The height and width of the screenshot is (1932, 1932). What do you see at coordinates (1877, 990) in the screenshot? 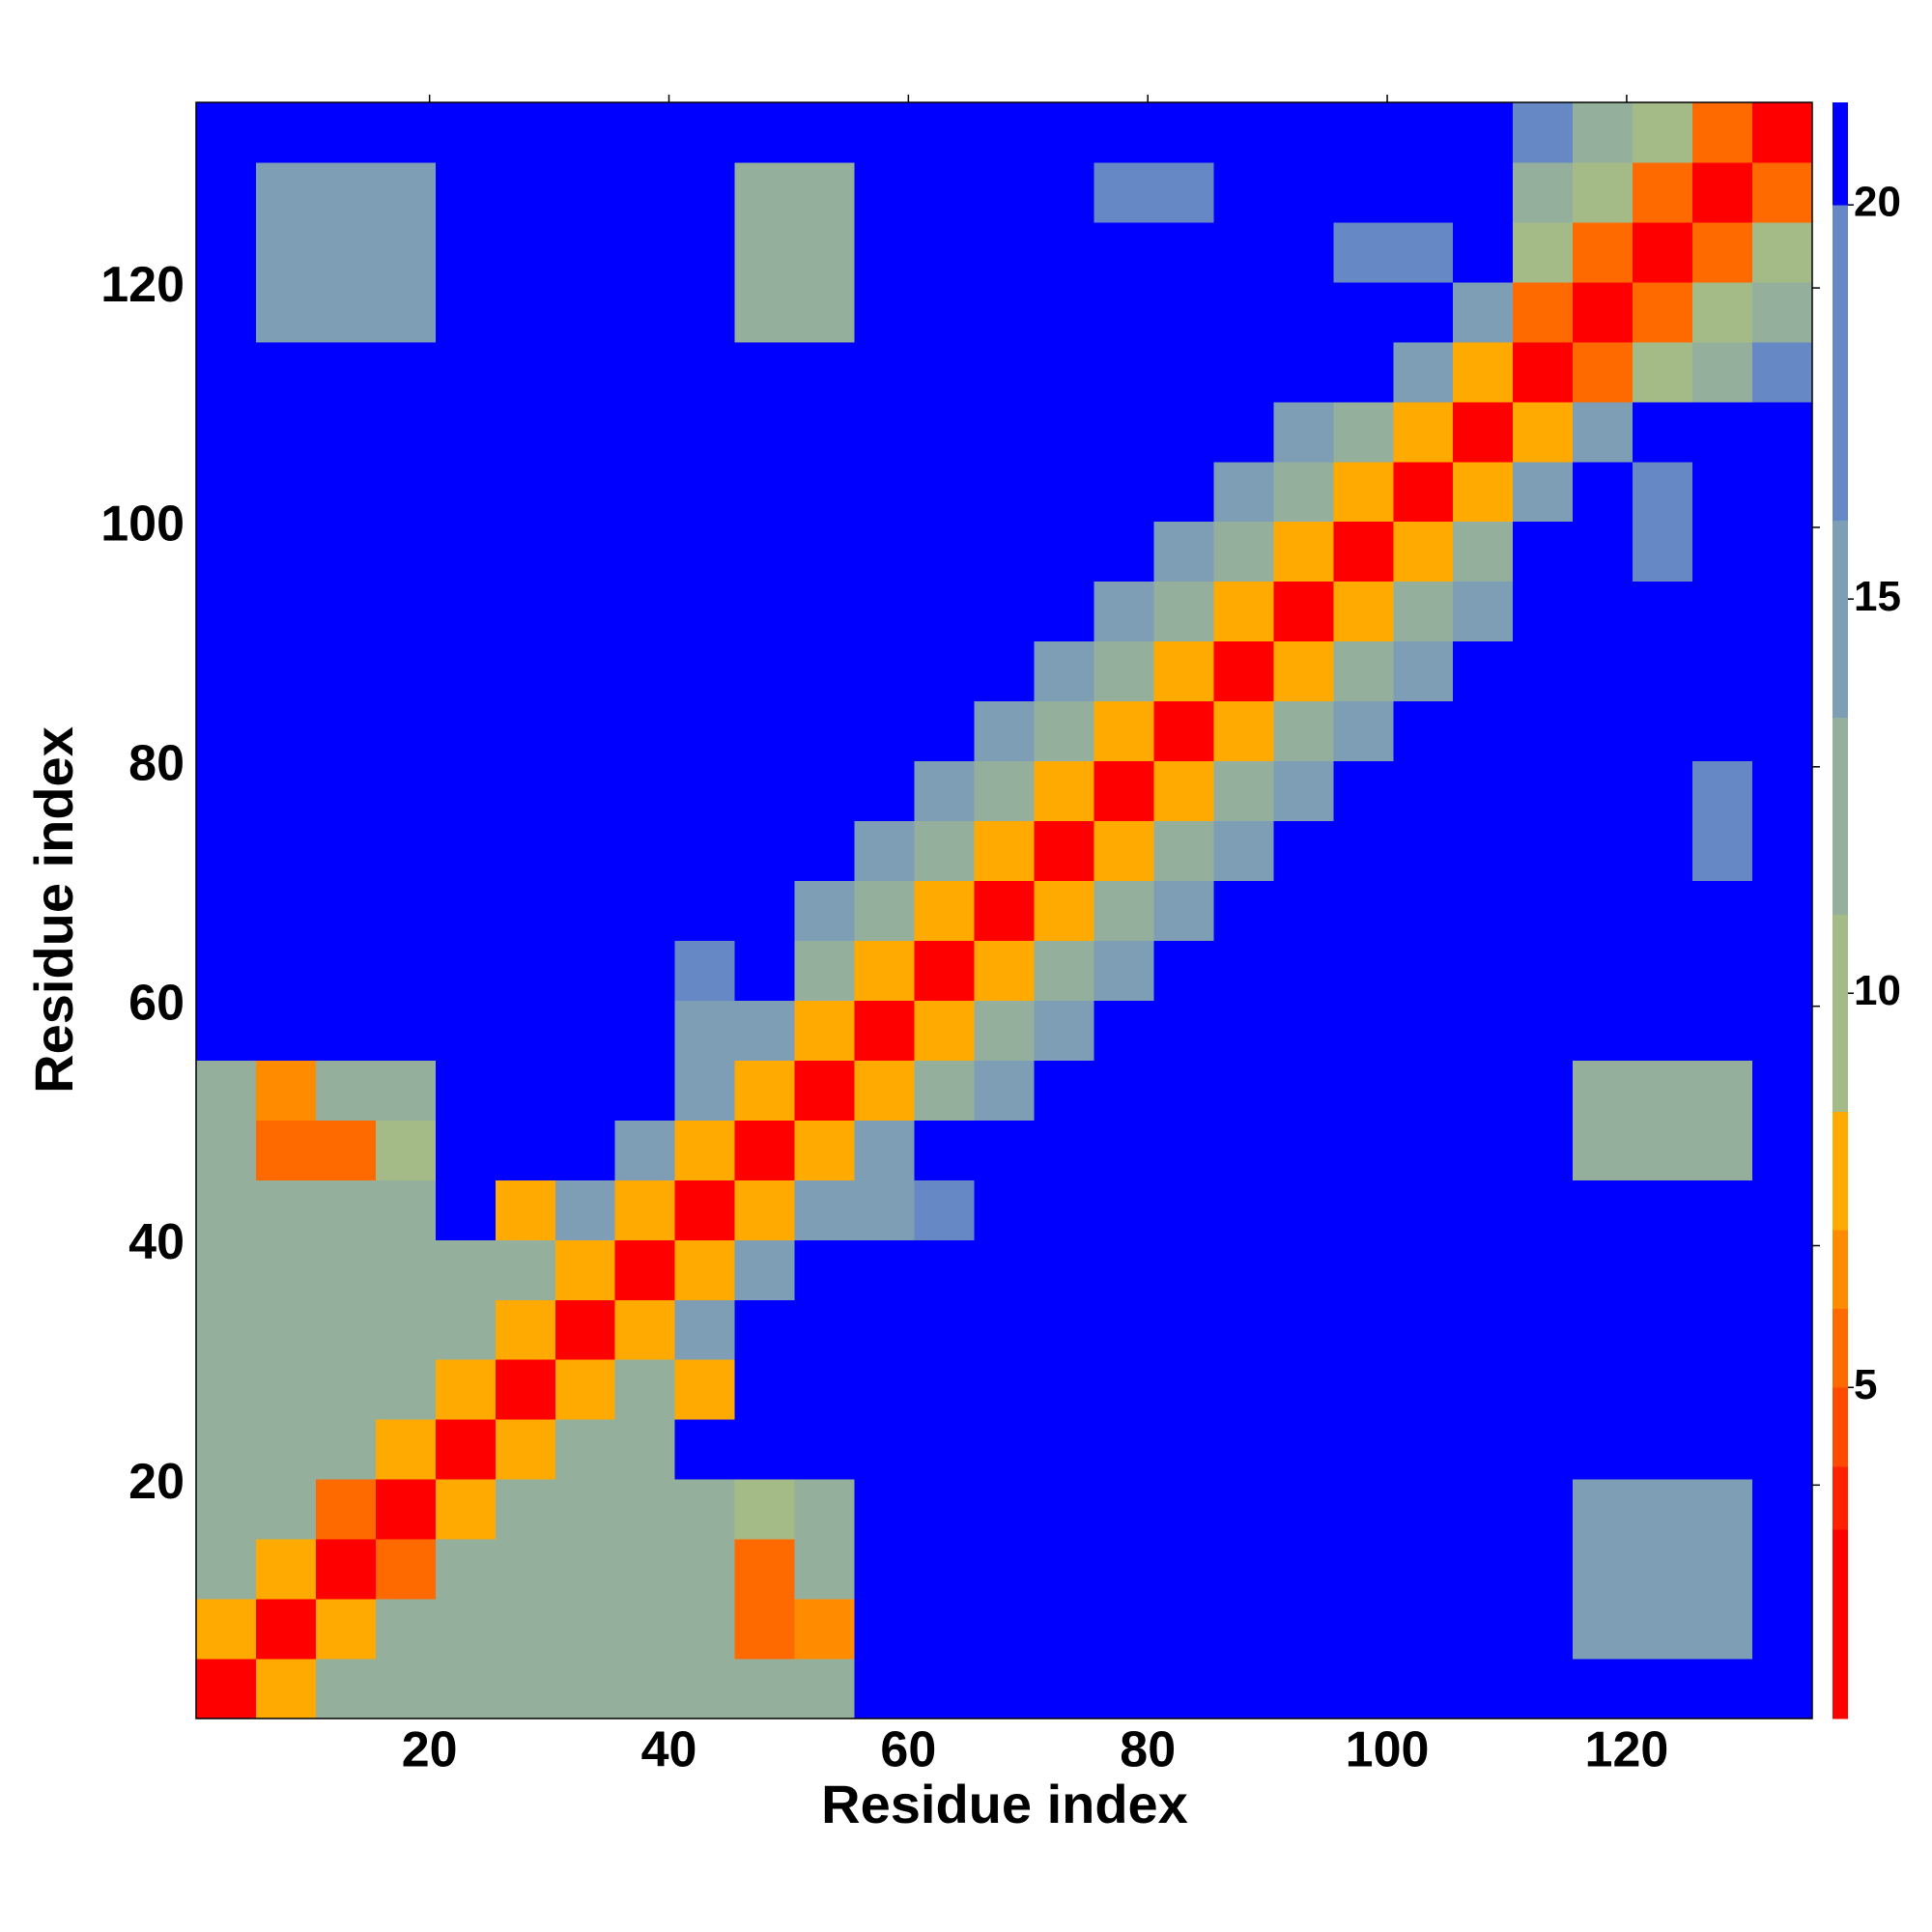
I see `colorbar-tick-label: 10` at bounding box center [1877, 990].